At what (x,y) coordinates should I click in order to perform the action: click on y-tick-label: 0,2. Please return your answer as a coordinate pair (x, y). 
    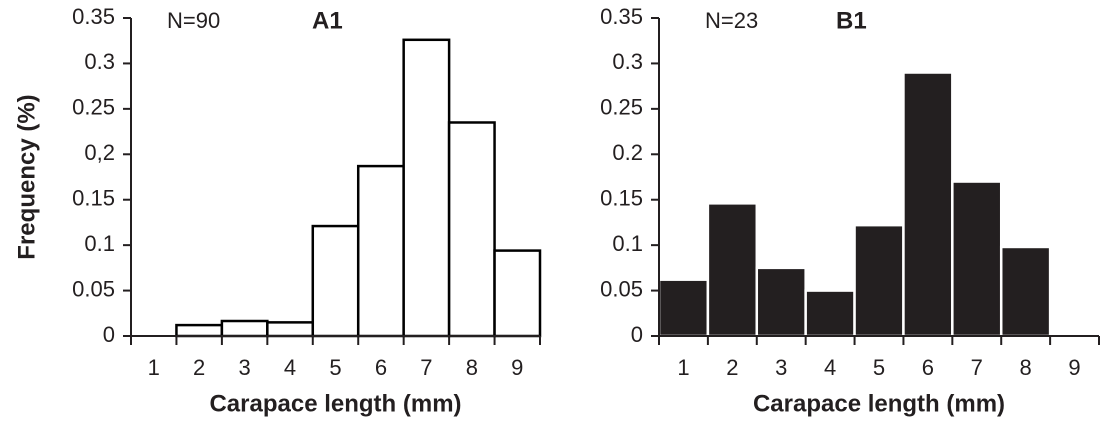
    Looking at the image, I should click on (99, 152).